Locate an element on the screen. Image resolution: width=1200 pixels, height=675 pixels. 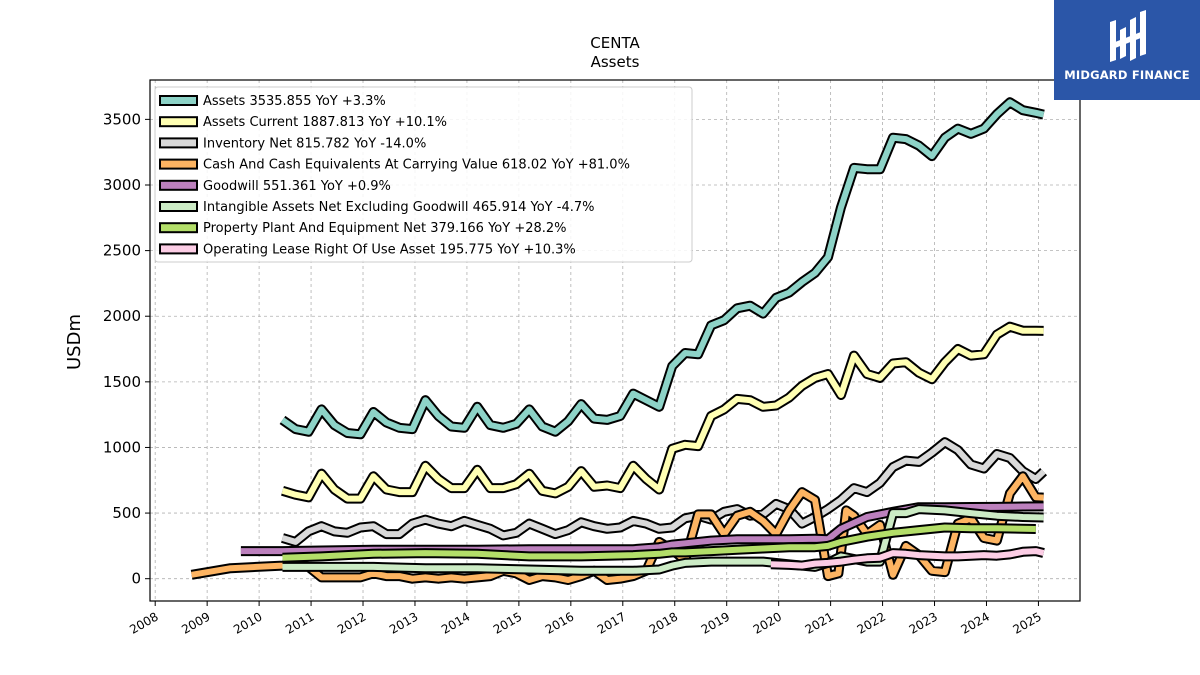
legend-box is located at coordinates (423, 174).